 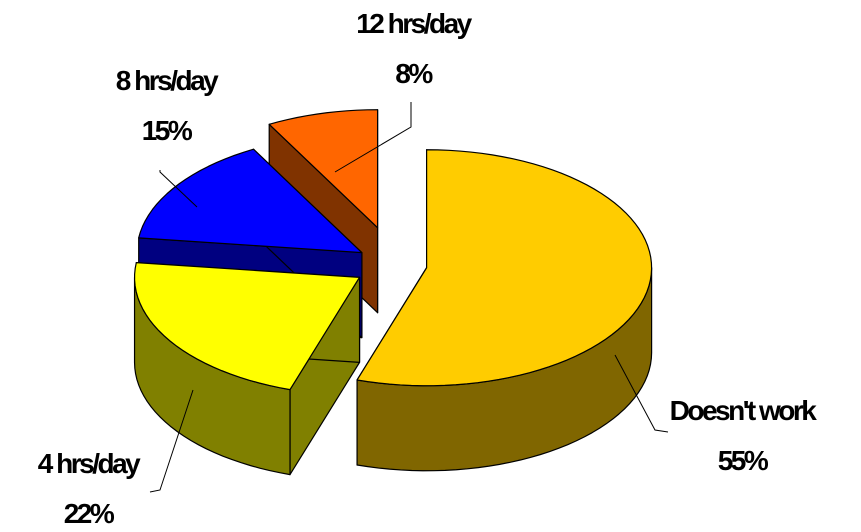 What do you see at coordinates (323, 169) in the screenshot?
I see `pie-slice-4-top` at bounding box center [323, 169].